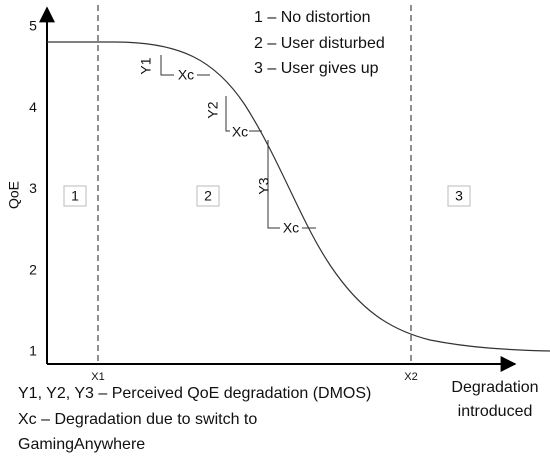 This screenshot has height=457, width=550. What do you see at coordinates (33, 188) in the screenshot?
I see `y-tick-label: 3` at bounding box center [33, 188].